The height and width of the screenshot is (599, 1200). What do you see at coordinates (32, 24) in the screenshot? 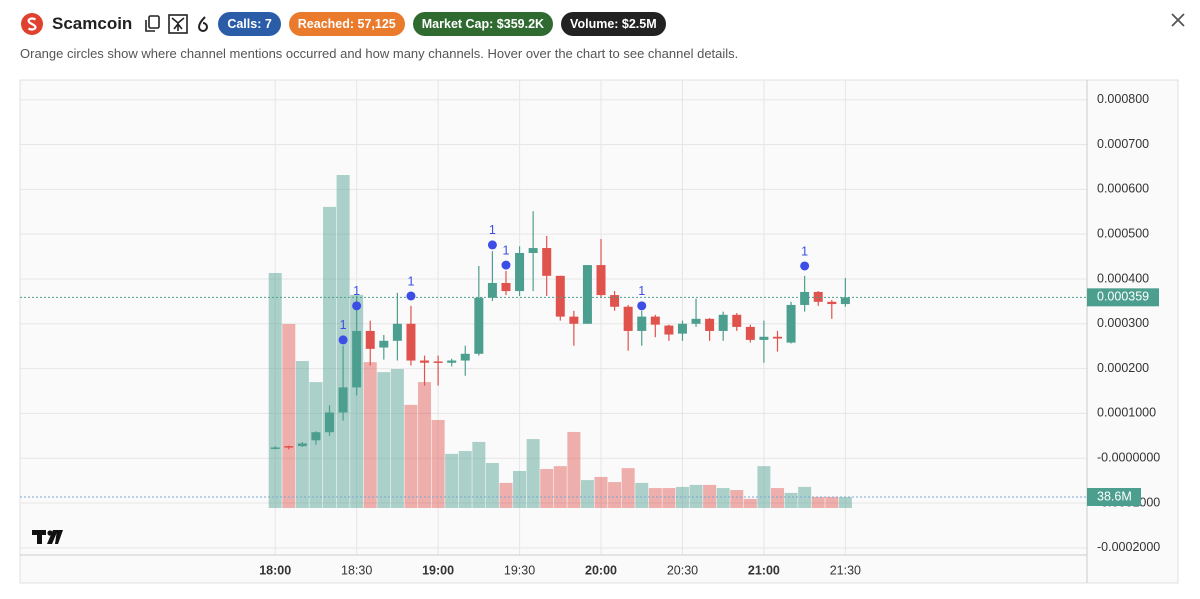
I see `token-logo` at bounding box center [32, 24].